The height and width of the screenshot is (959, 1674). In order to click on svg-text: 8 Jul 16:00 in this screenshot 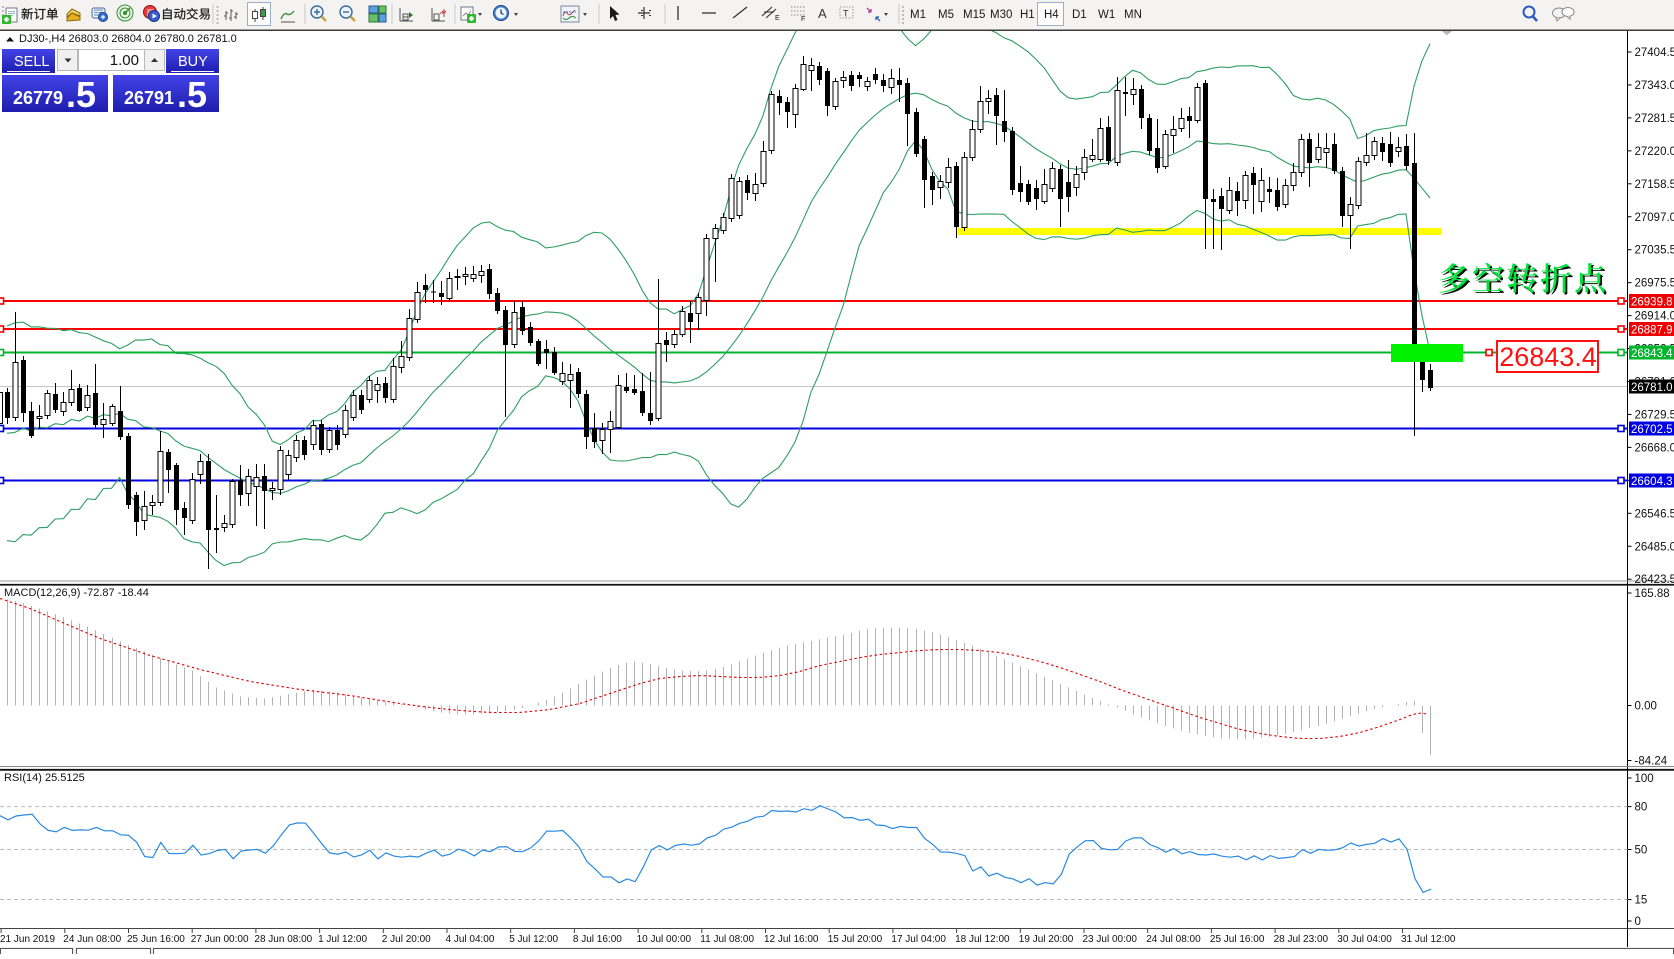, I will do `click(597, 939)`.